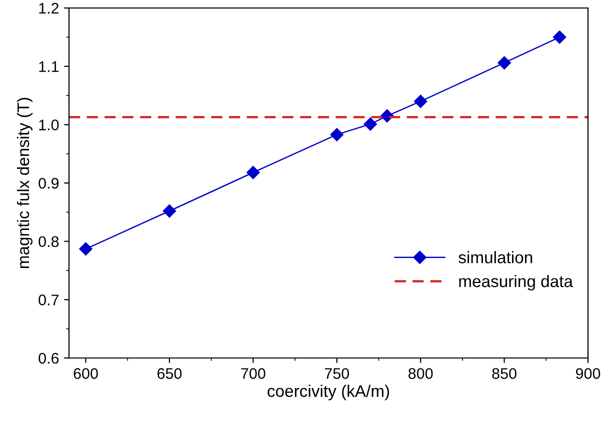 This screenshot has height=421, width=608. What do you see at coordinates (49, 8) in the screenshot?
I see `y-tick-label: 1.2` at bounding box center [49, 8].